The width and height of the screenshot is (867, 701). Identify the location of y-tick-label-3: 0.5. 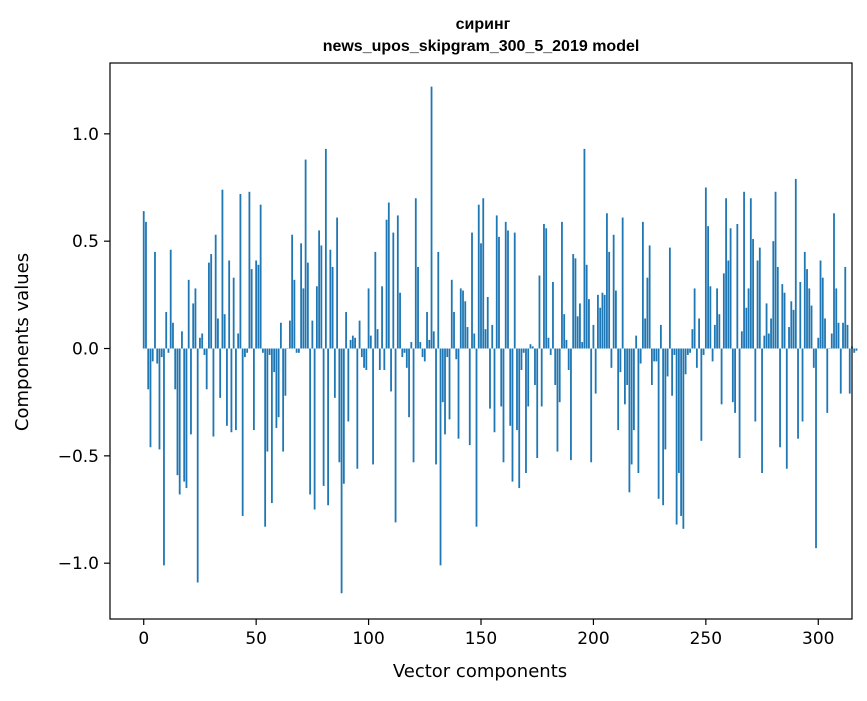
(85, 242).